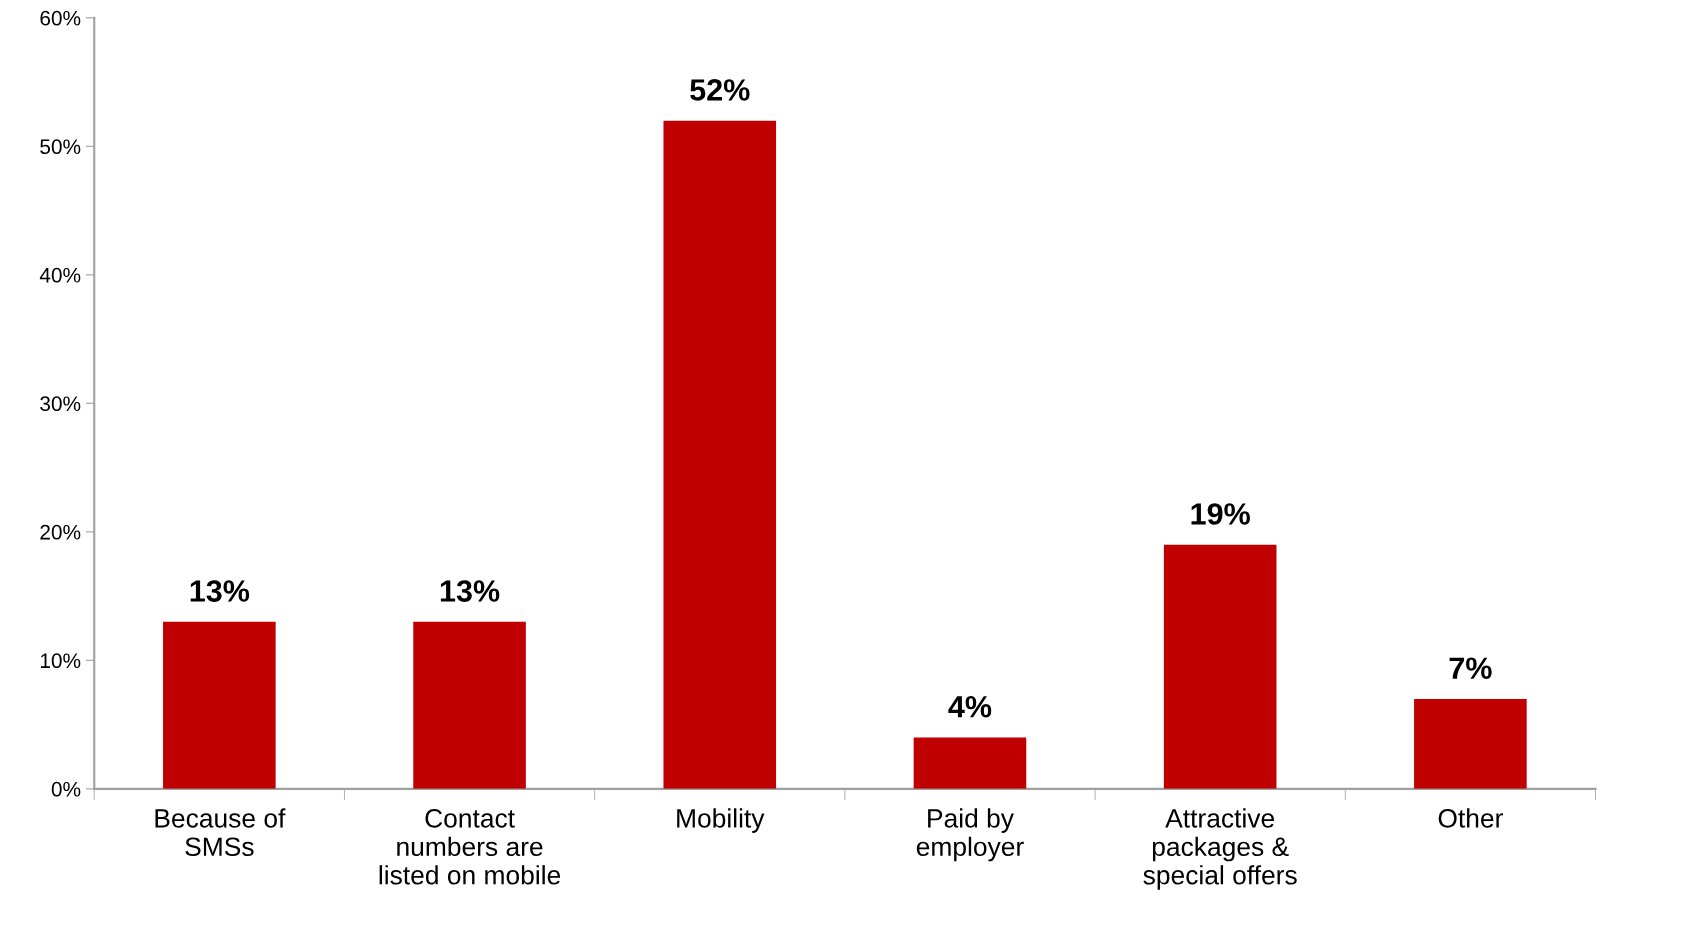 This screenshot has height=938, width=1683. I want to click on data-label: 4%, so click(970, 706).